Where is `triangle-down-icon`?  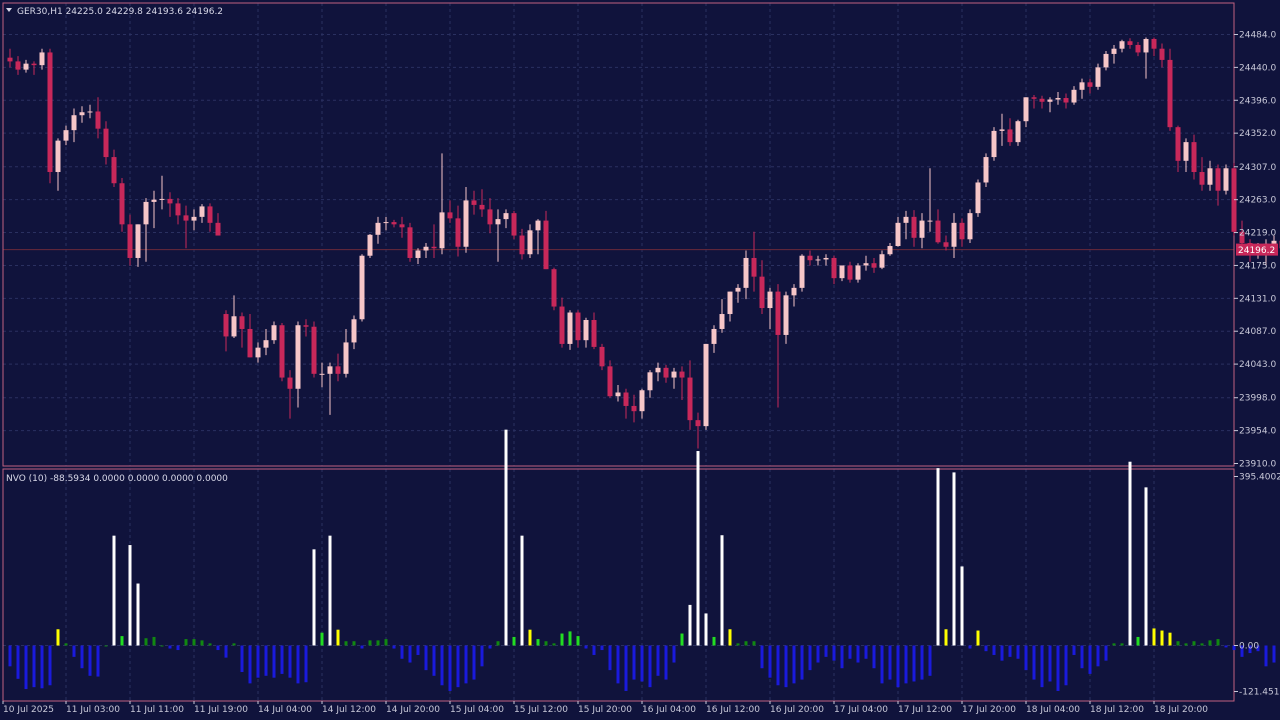
triangle-down-icon is located at coordinates (9, 10).